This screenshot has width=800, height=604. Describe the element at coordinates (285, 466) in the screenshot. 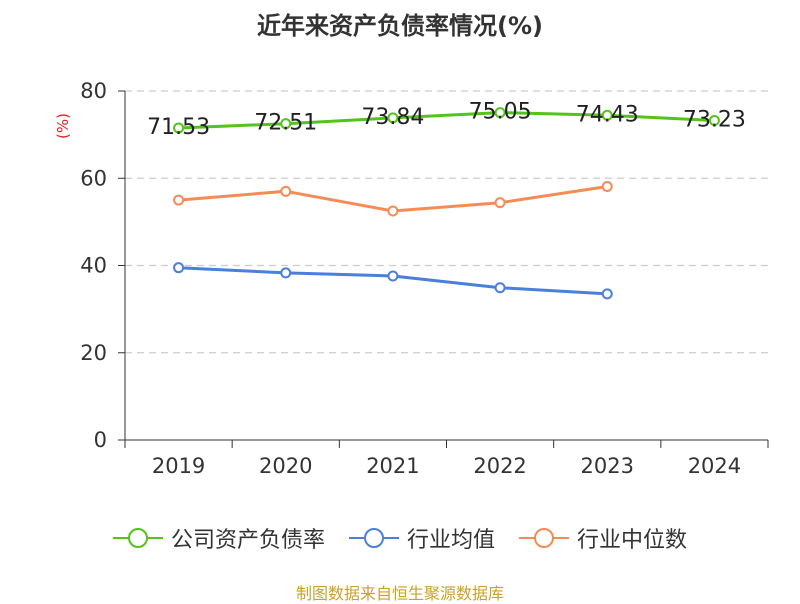

I see `x-tick-label: 2020` at that location.